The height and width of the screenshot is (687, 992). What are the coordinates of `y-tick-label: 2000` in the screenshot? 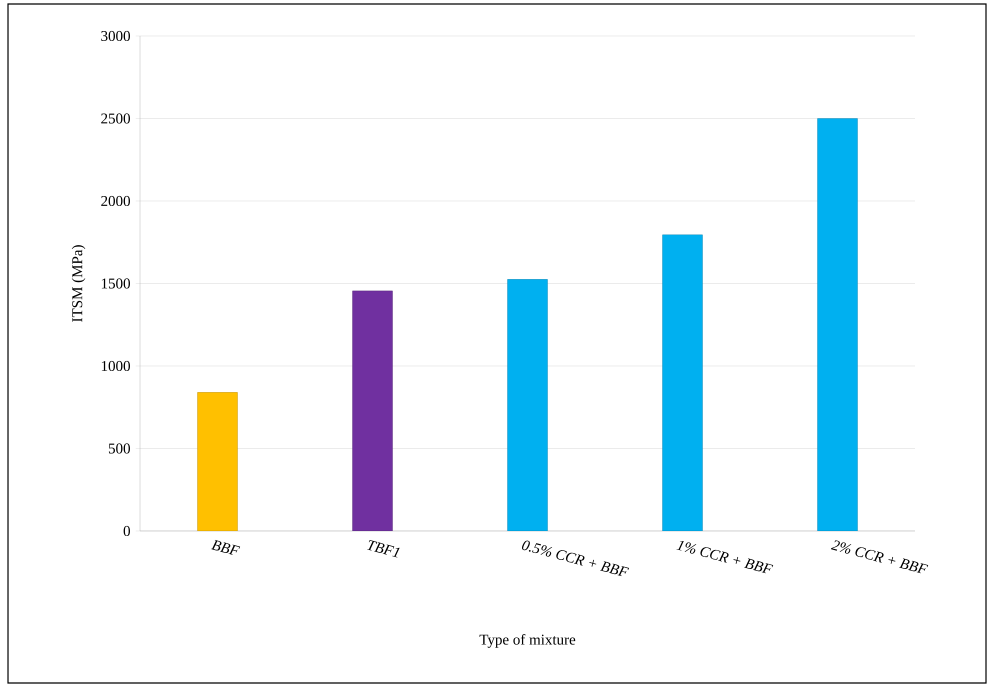 It's located at (115, 201).